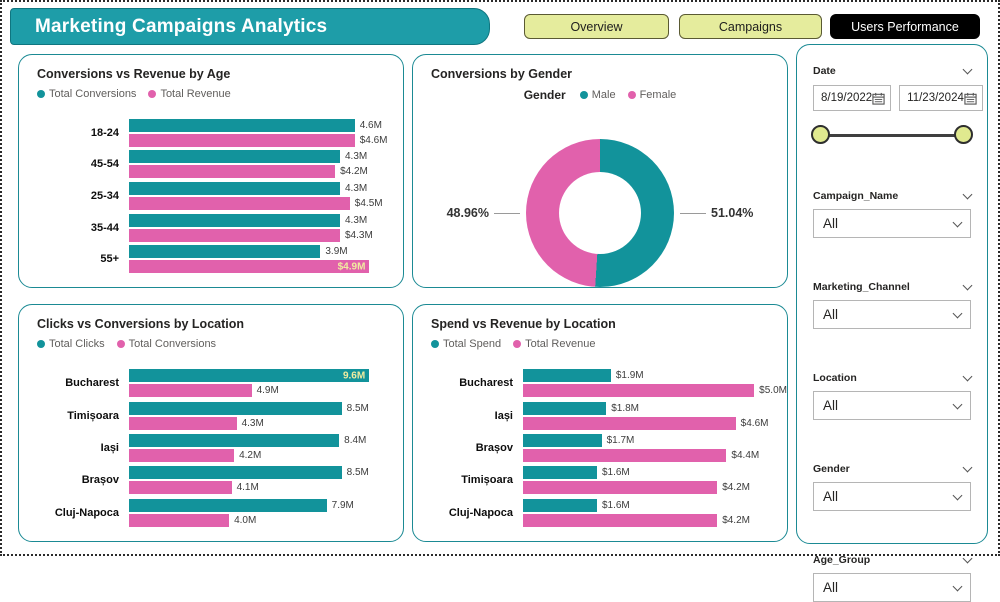  Describe the element at coordinates (852, 98) in the screenshot. I see `date-start-input: 8/19/2022` at that location.